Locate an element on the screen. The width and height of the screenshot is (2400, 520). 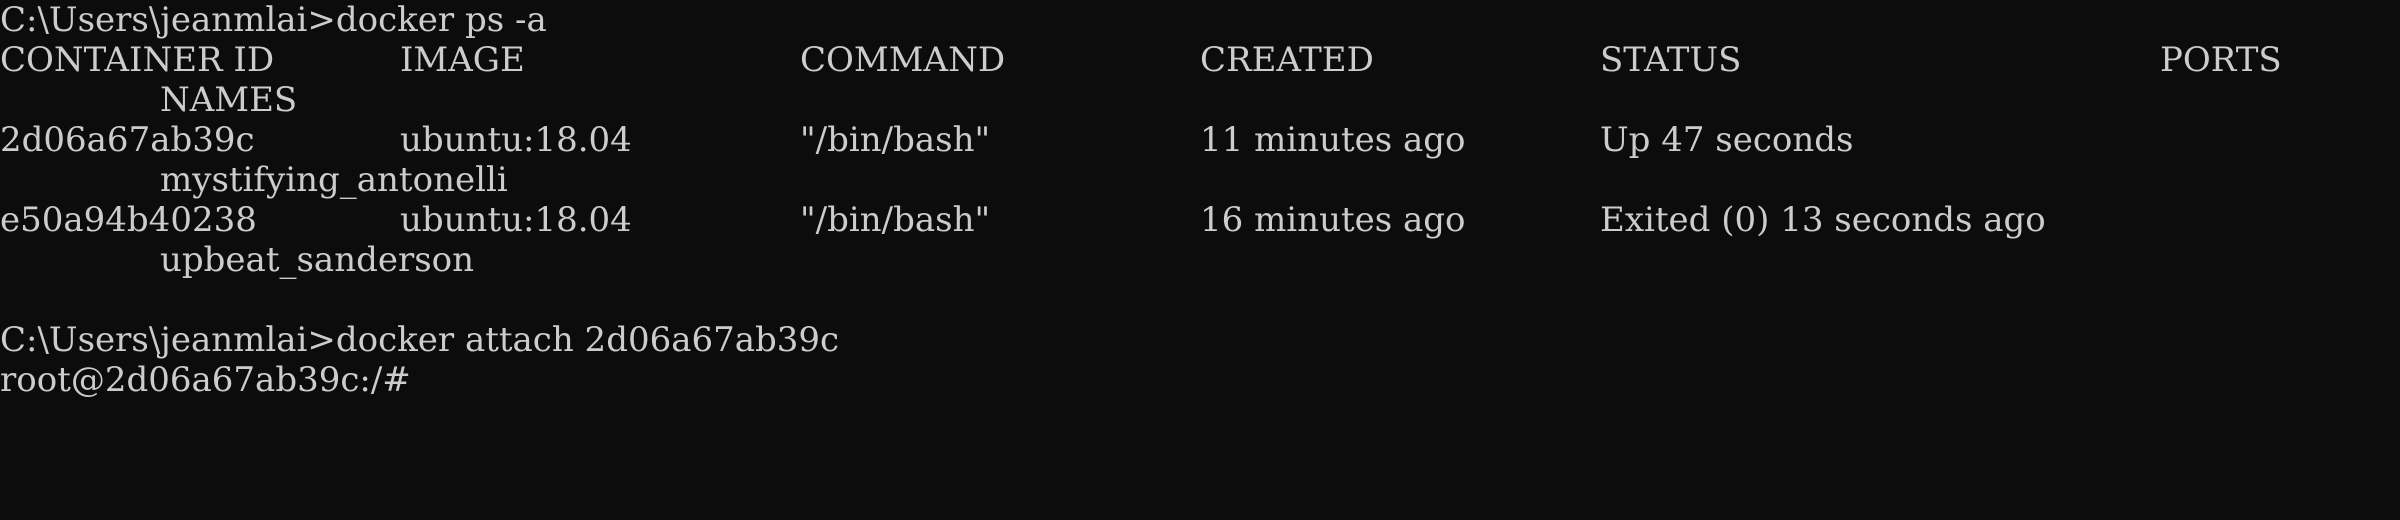
header-status: STATUS is located at coordinates (1671, 60).